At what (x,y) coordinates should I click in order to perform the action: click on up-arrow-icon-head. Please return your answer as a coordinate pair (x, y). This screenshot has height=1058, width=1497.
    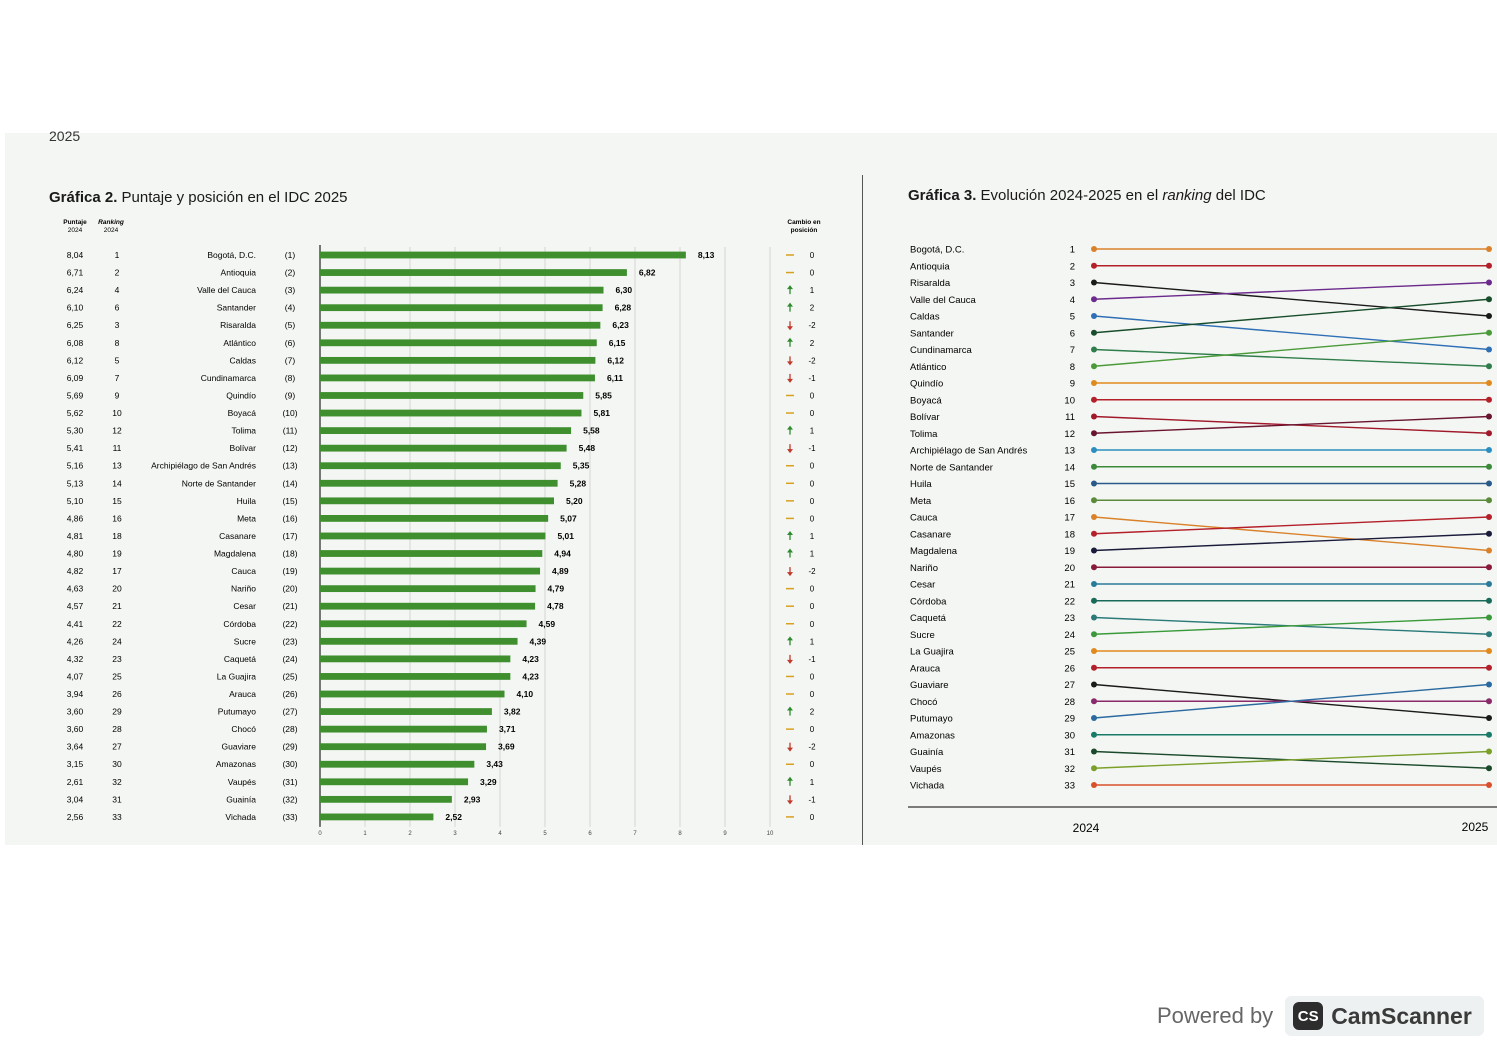
    Looking at the image, I should click on (790, 287).